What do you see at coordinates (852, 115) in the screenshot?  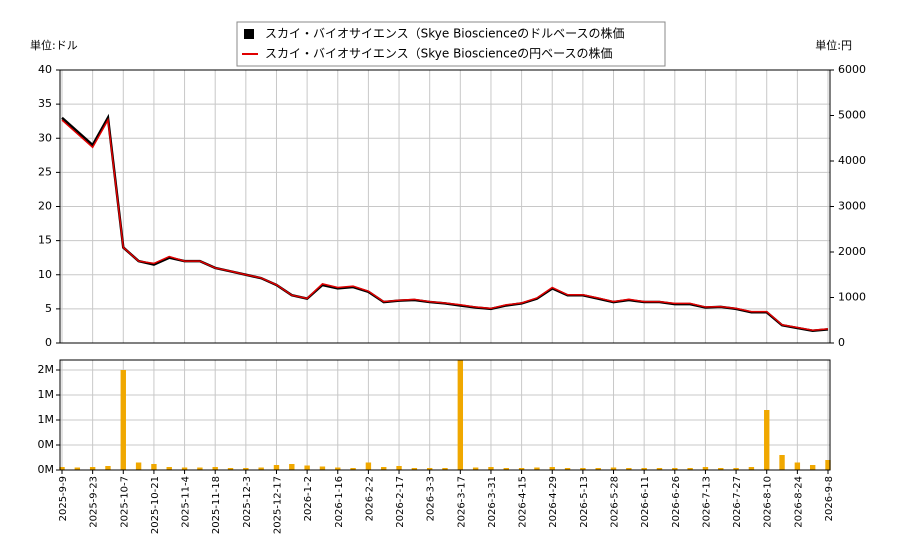 I see `y2-tick-label: 5000` at bounding box center [852, 115].